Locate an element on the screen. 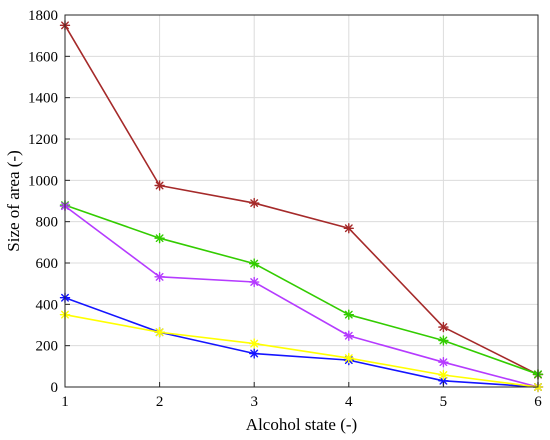 The height and width of the screenshot is (440, 550). y-tick-label: 1200 is located at coordinates (43, 140).